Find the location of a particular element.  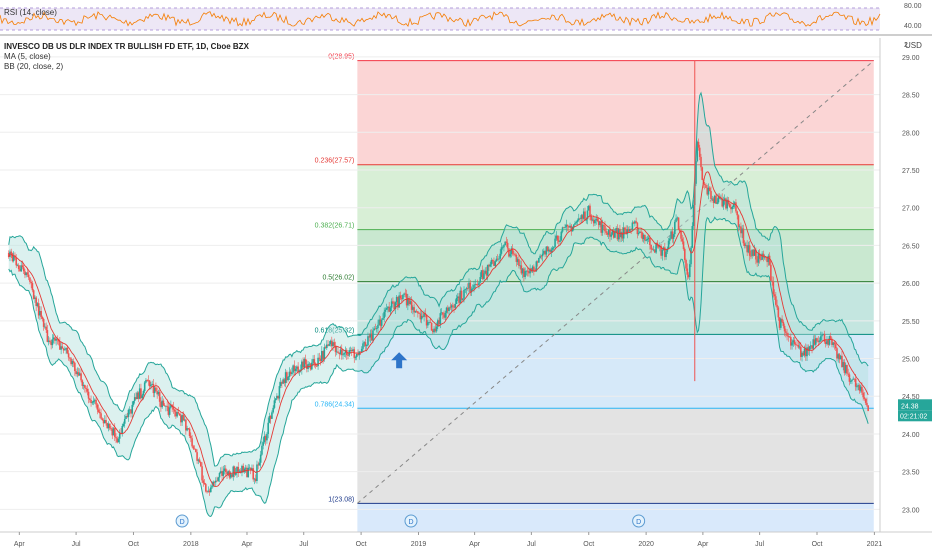

dividend-marker is located at coordinates (182, 521).